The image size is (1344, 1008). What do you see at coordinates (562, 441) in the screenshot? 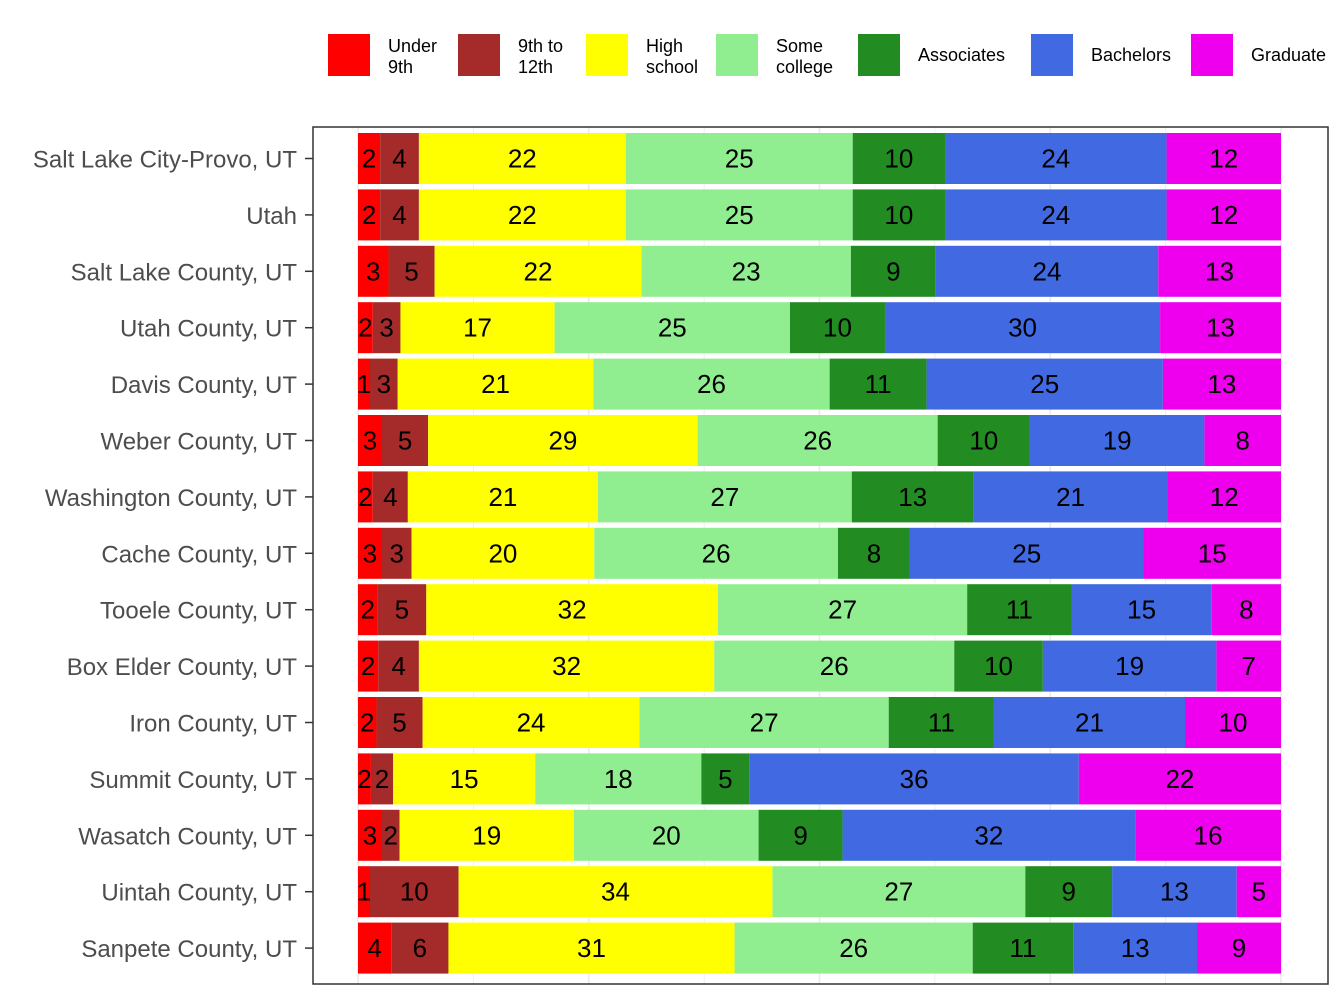
I see `data-label: 29` at bounding box center [562, 441].